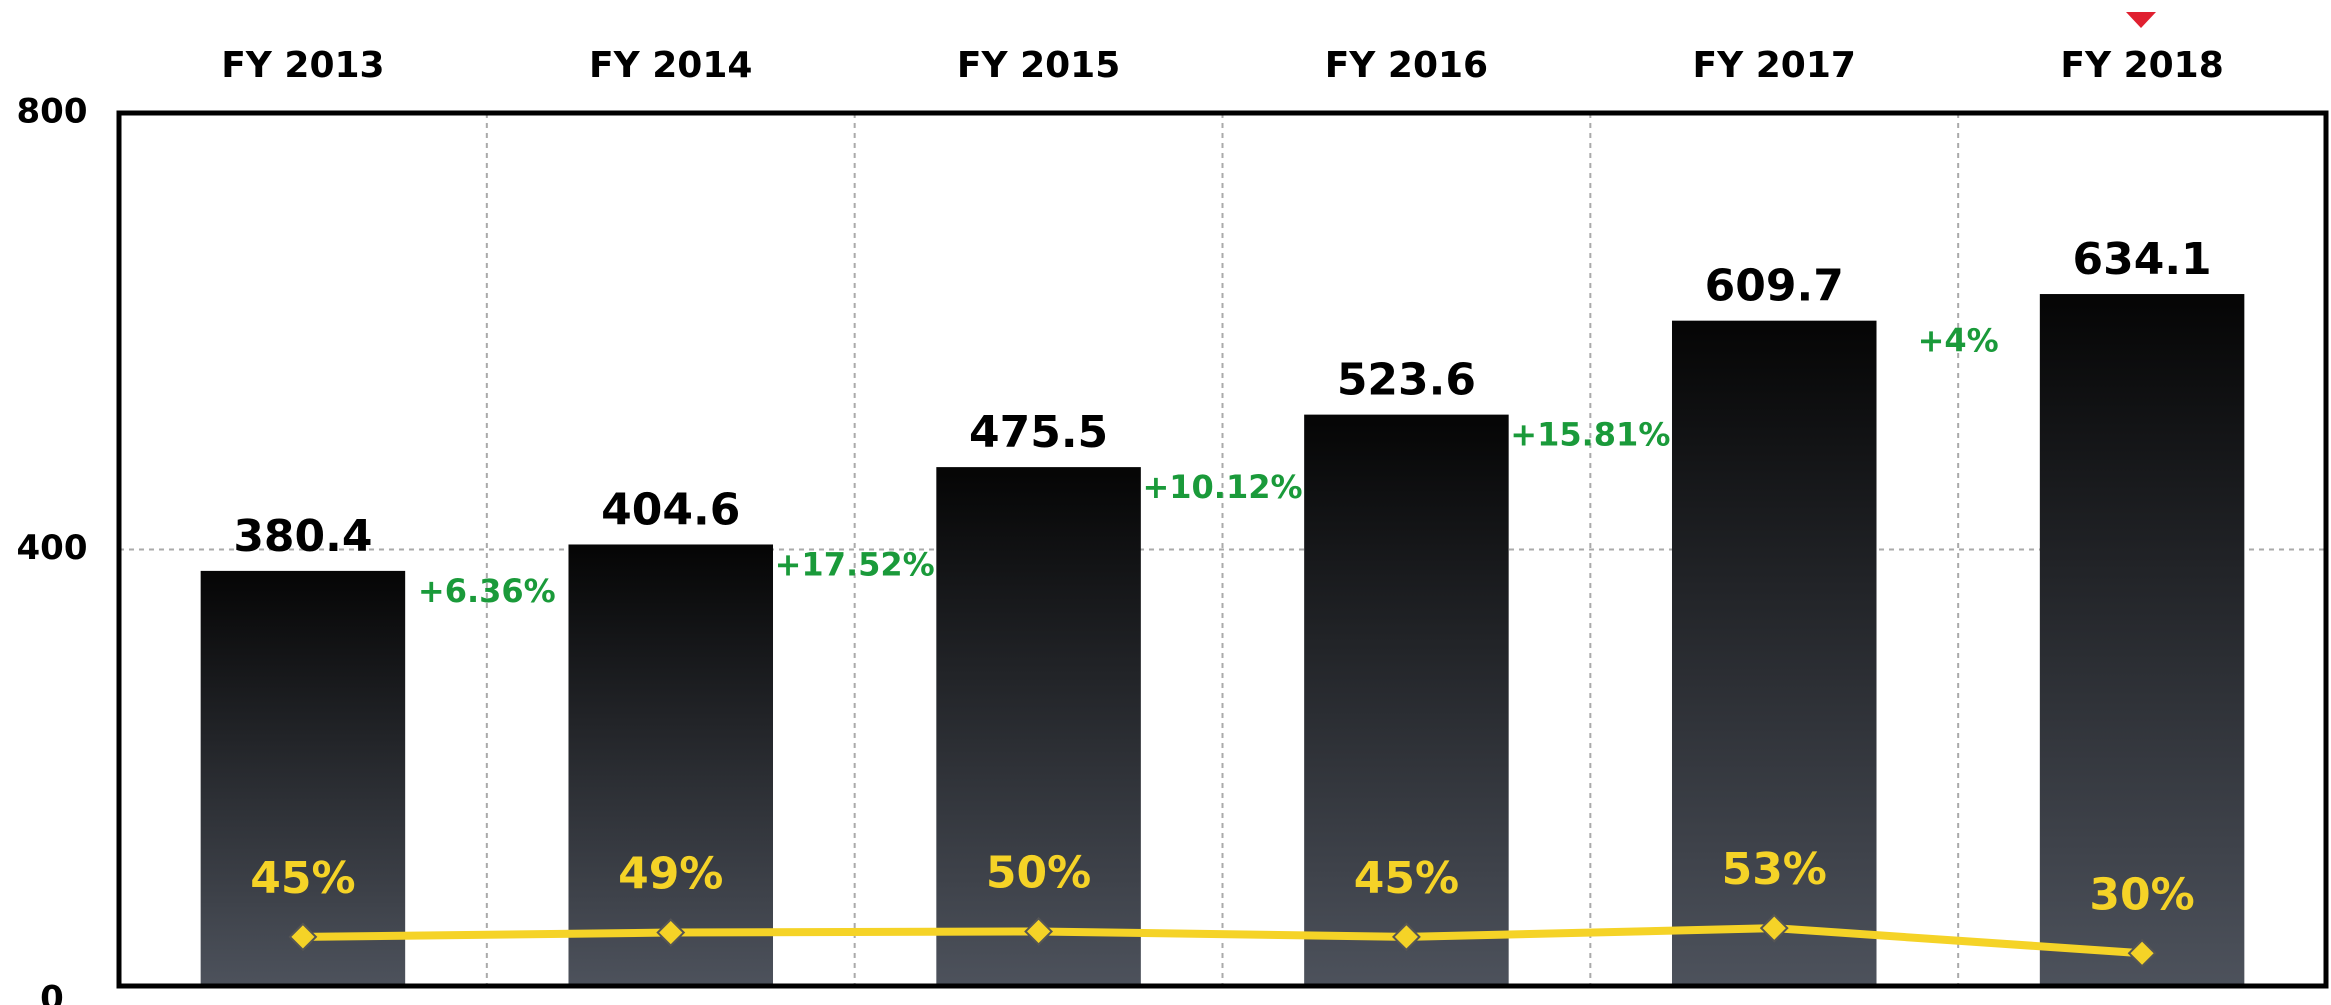  Describe the element at coordinates (1774, 65) in the screenshot. I see `category-label: FY 2017` at that location.